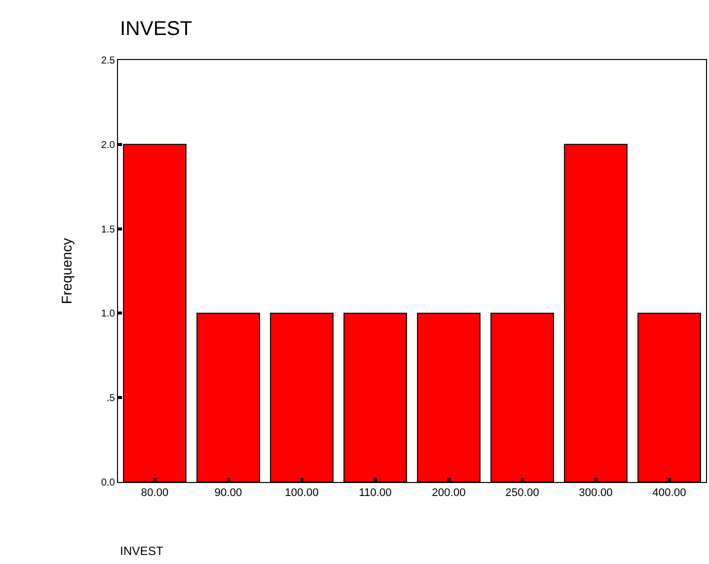  What do you see at coordinates (156, 29) in the screenshot?
I see `chart-title: INVEST` at bounding box center [156, 29].